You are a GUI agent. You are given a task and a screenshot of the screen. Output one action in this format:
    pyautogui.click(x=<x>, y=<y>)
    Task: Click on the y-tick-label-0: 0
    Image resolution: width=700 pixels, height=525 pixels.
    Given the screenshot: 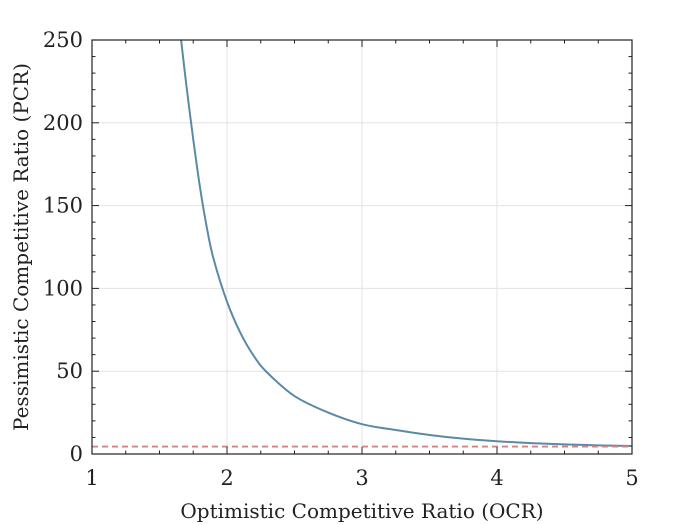 What is the action you would take?
    pyautogui.click(x=76, y=454)
    